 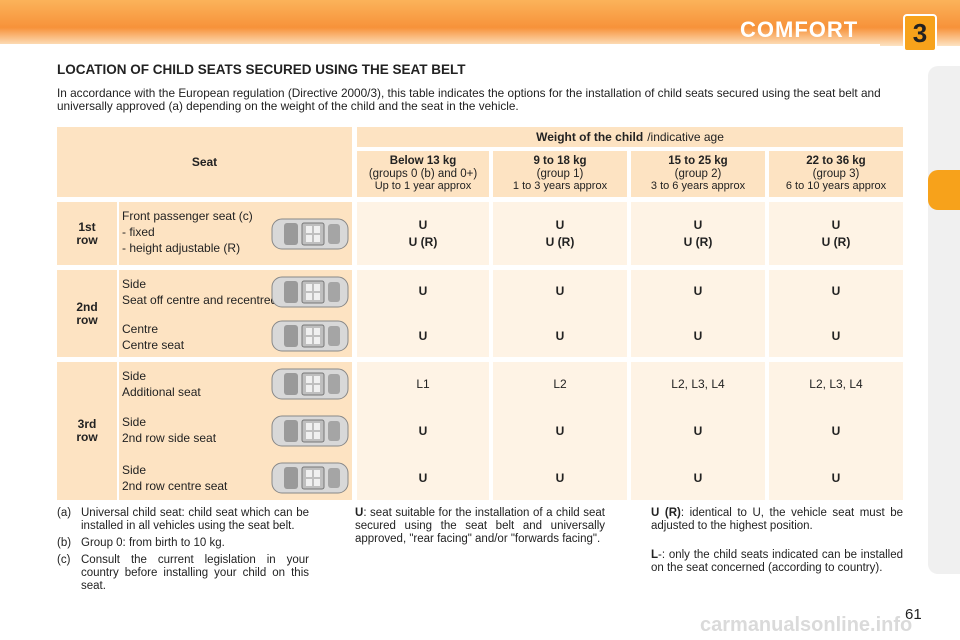 I want to click on group-name: (group 2), so click(x=698, y=173).